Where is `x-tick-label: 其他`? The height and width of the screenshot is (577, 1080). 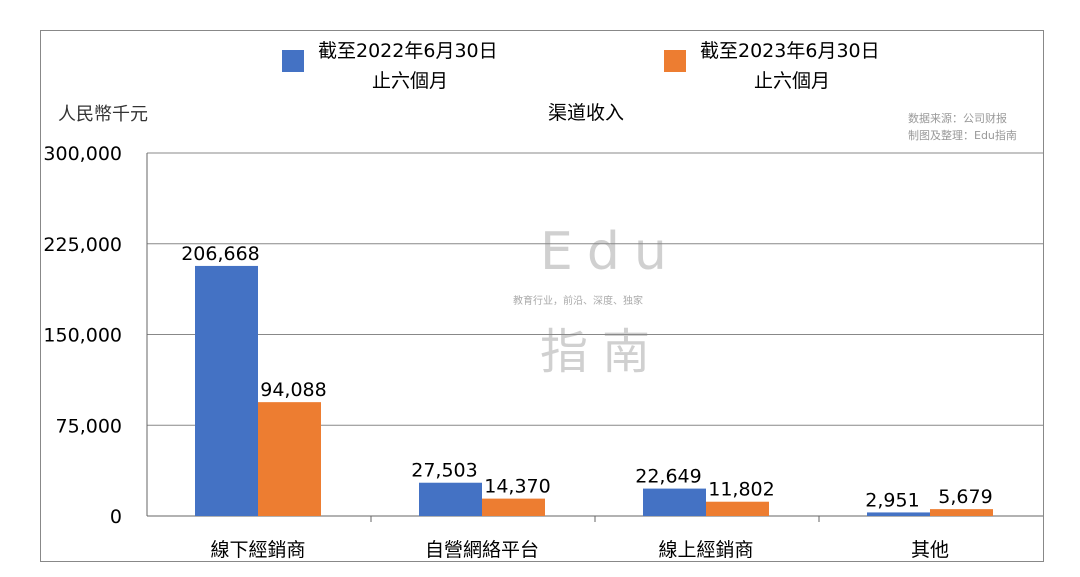
x-tick-label: 其他 is located at coordinates (930, 550).